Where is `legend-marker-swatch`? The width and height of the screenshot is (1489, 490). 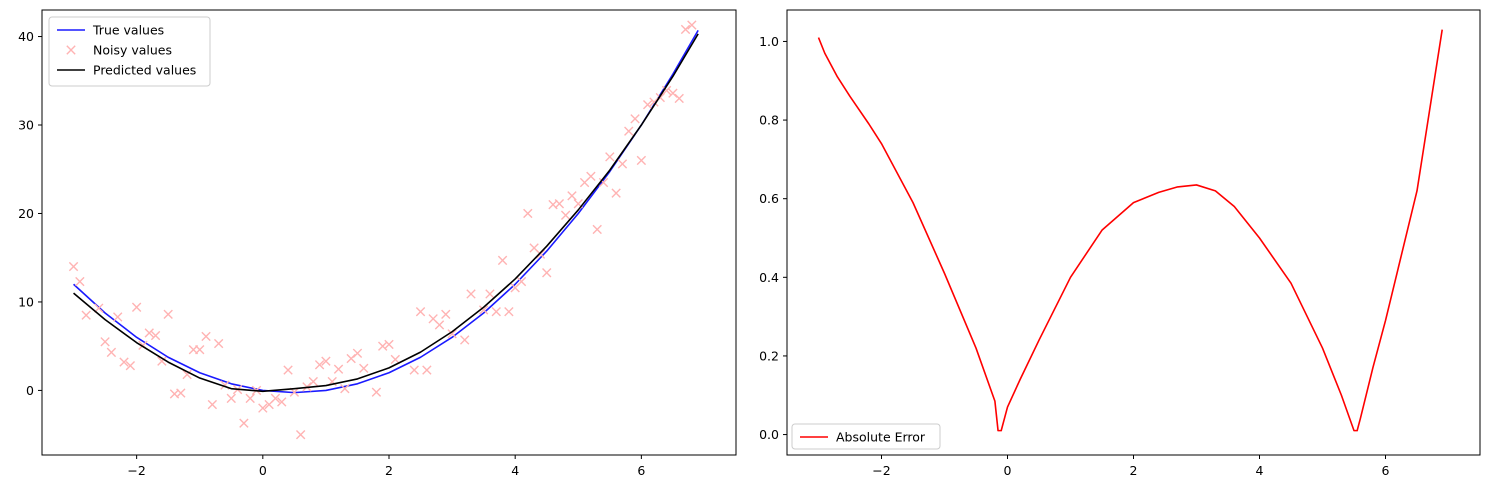 legend-marker-swatch is located at coordinates (71, 50).